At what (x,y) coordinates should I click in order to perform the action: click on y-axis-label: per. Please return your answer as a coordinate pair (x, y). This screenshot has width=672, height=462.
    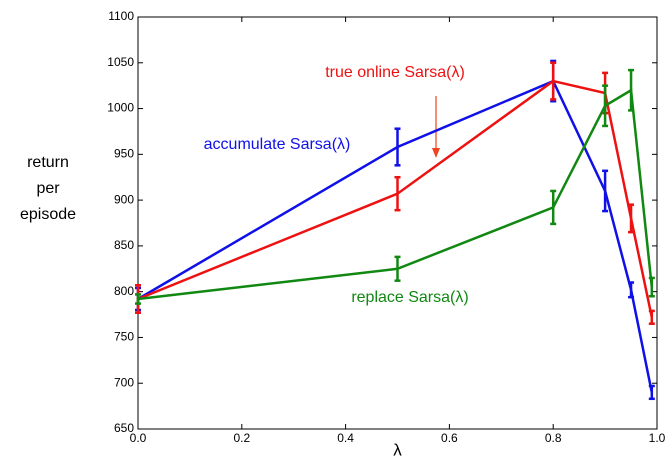
    Looking at the image, I should click on (48, 188).